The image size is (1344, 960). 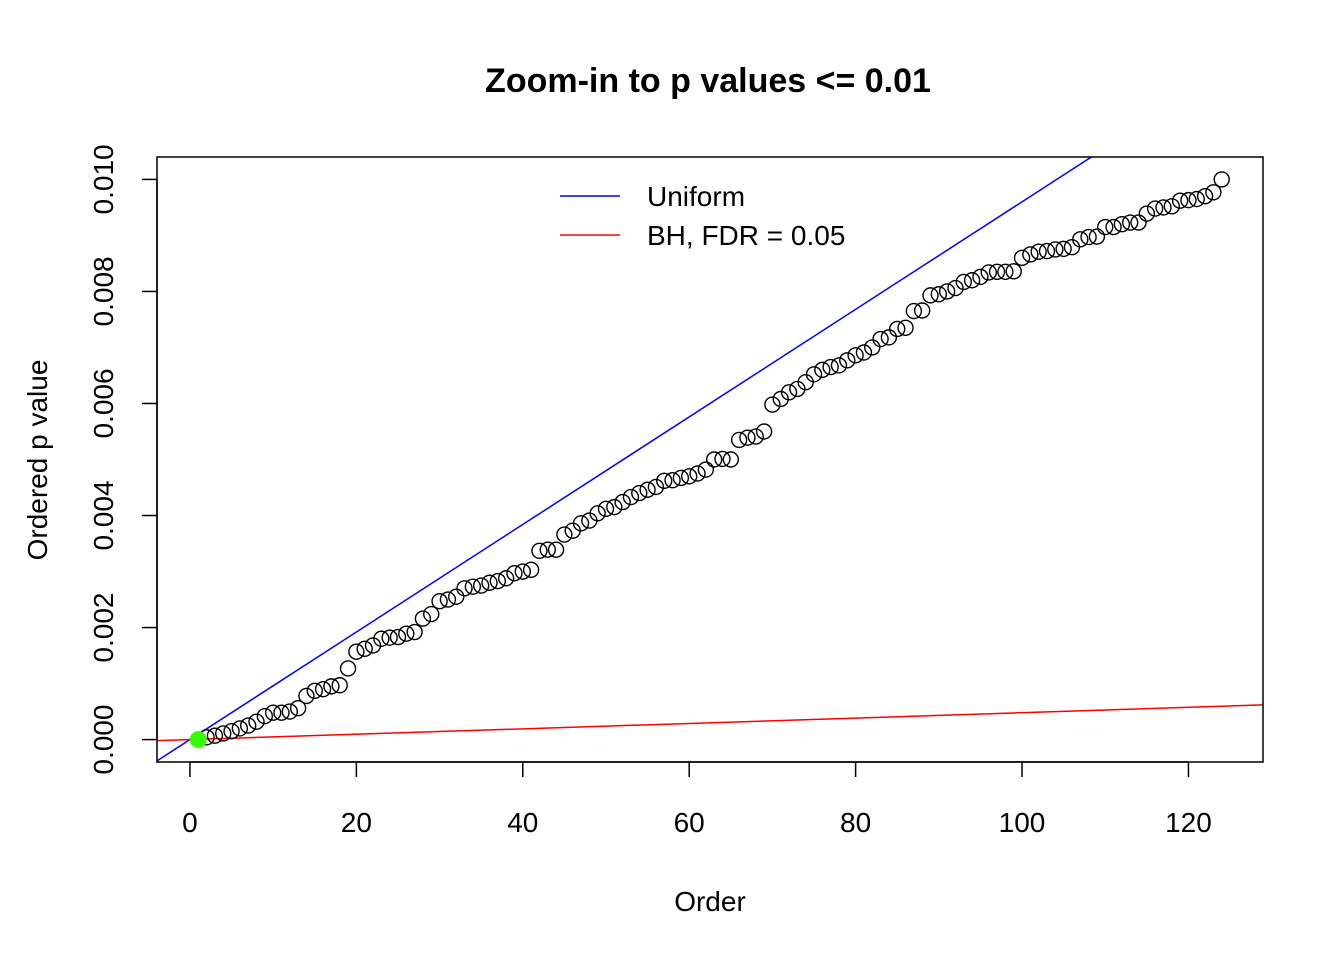 I want to click on y-tick-label: 0.010, so click(x=103, y=179).